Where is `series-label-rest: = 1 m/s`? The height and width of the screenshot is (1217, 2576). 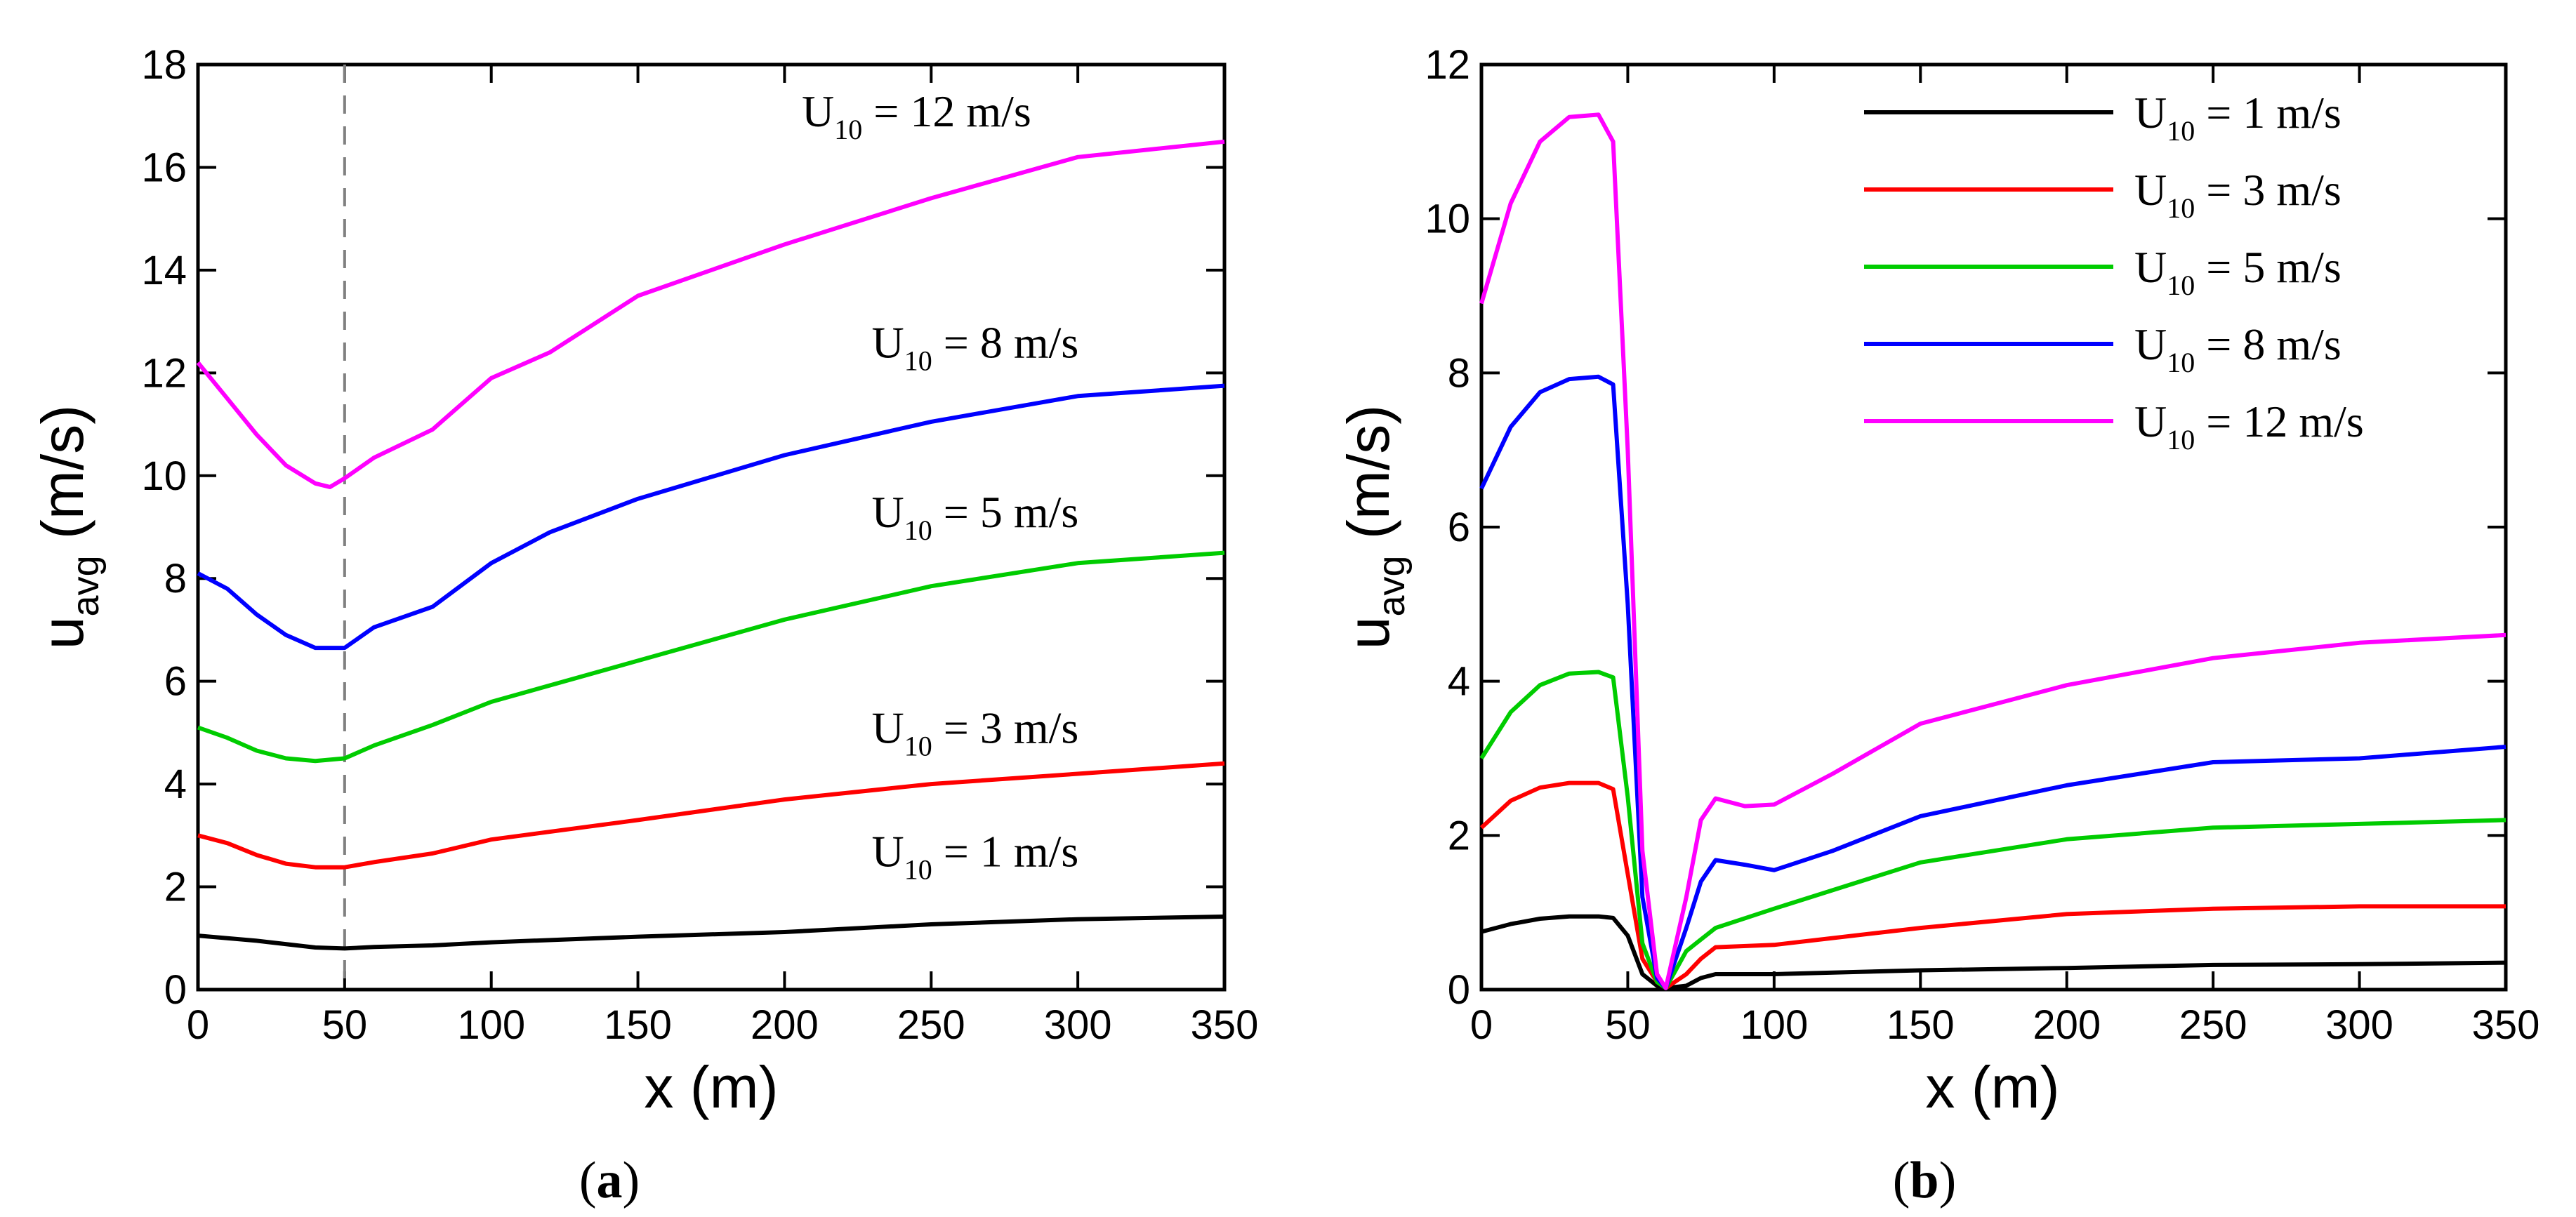 series-label-rest: = 1 m/s is located at coordinates (1005, 851).